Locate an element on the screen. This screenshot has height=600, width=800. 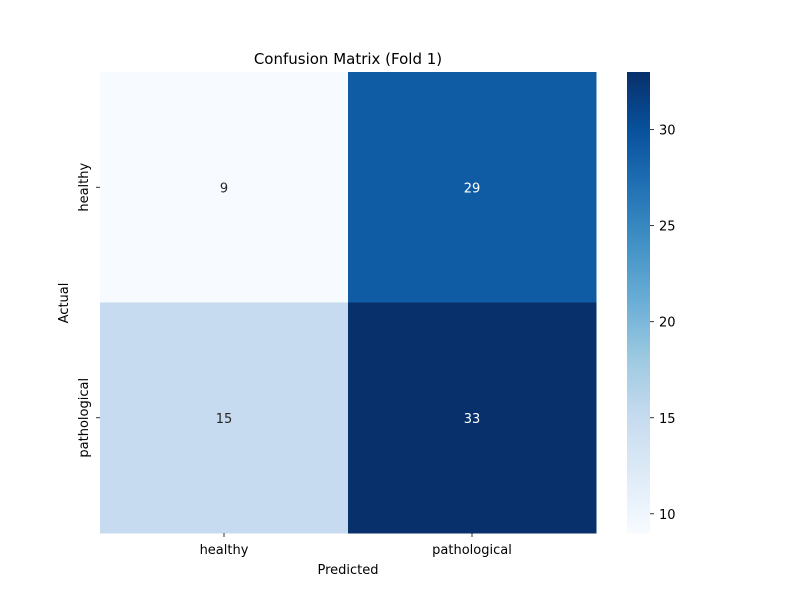
y-tick-label: healthy is located at coordinates (84, 187).